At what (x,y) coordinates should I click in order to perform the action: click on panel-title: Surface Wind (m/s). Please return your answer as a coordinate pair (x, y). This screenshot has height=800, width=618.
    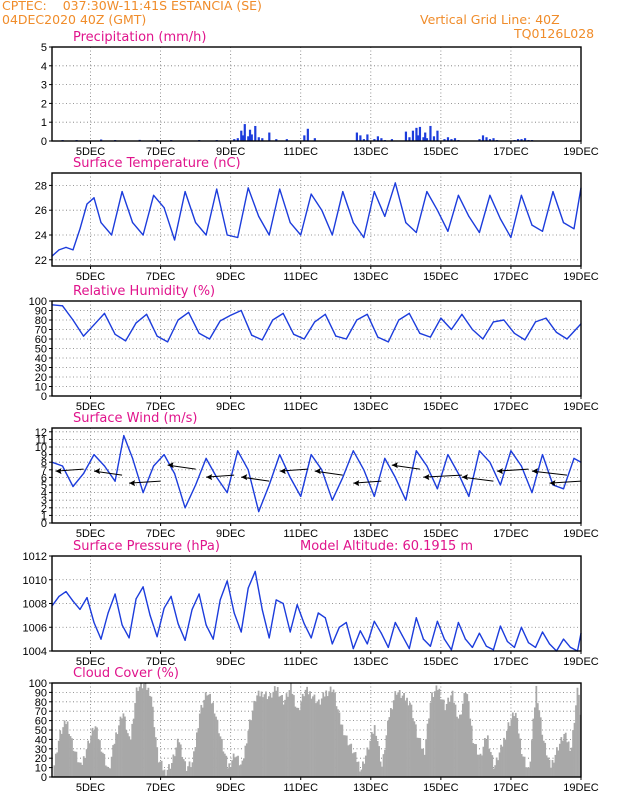
    Looking at the image, I should click on (135, 418).